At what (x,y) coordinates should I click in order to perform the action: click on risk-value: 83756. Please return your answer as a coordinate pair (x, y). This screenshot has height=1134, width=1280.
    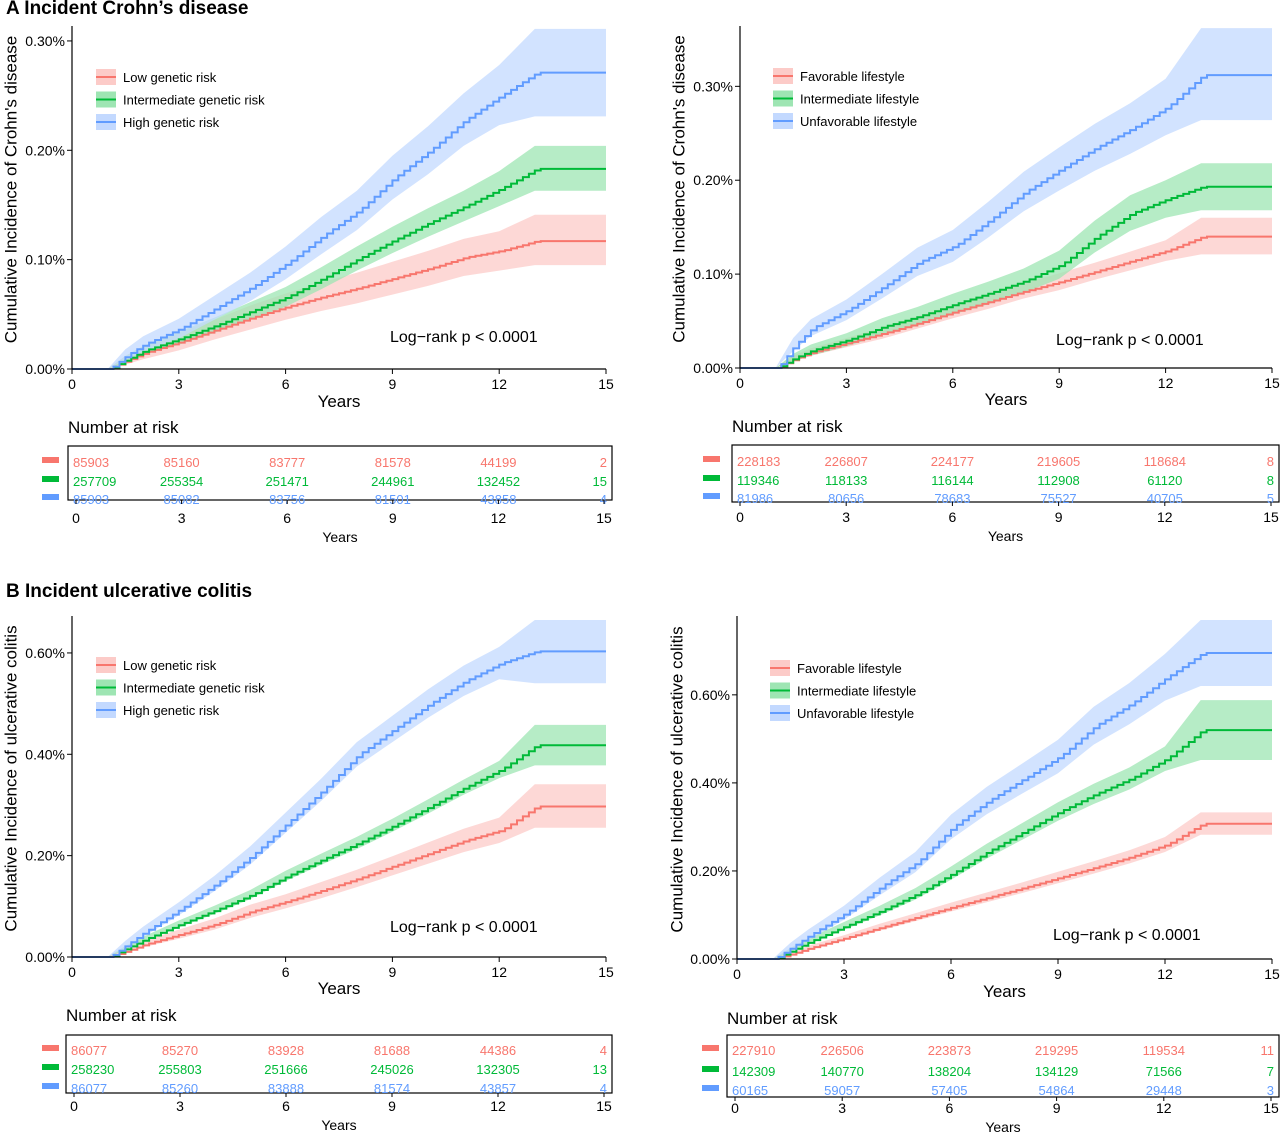
    Looking at the image, I should click on (287, 499).